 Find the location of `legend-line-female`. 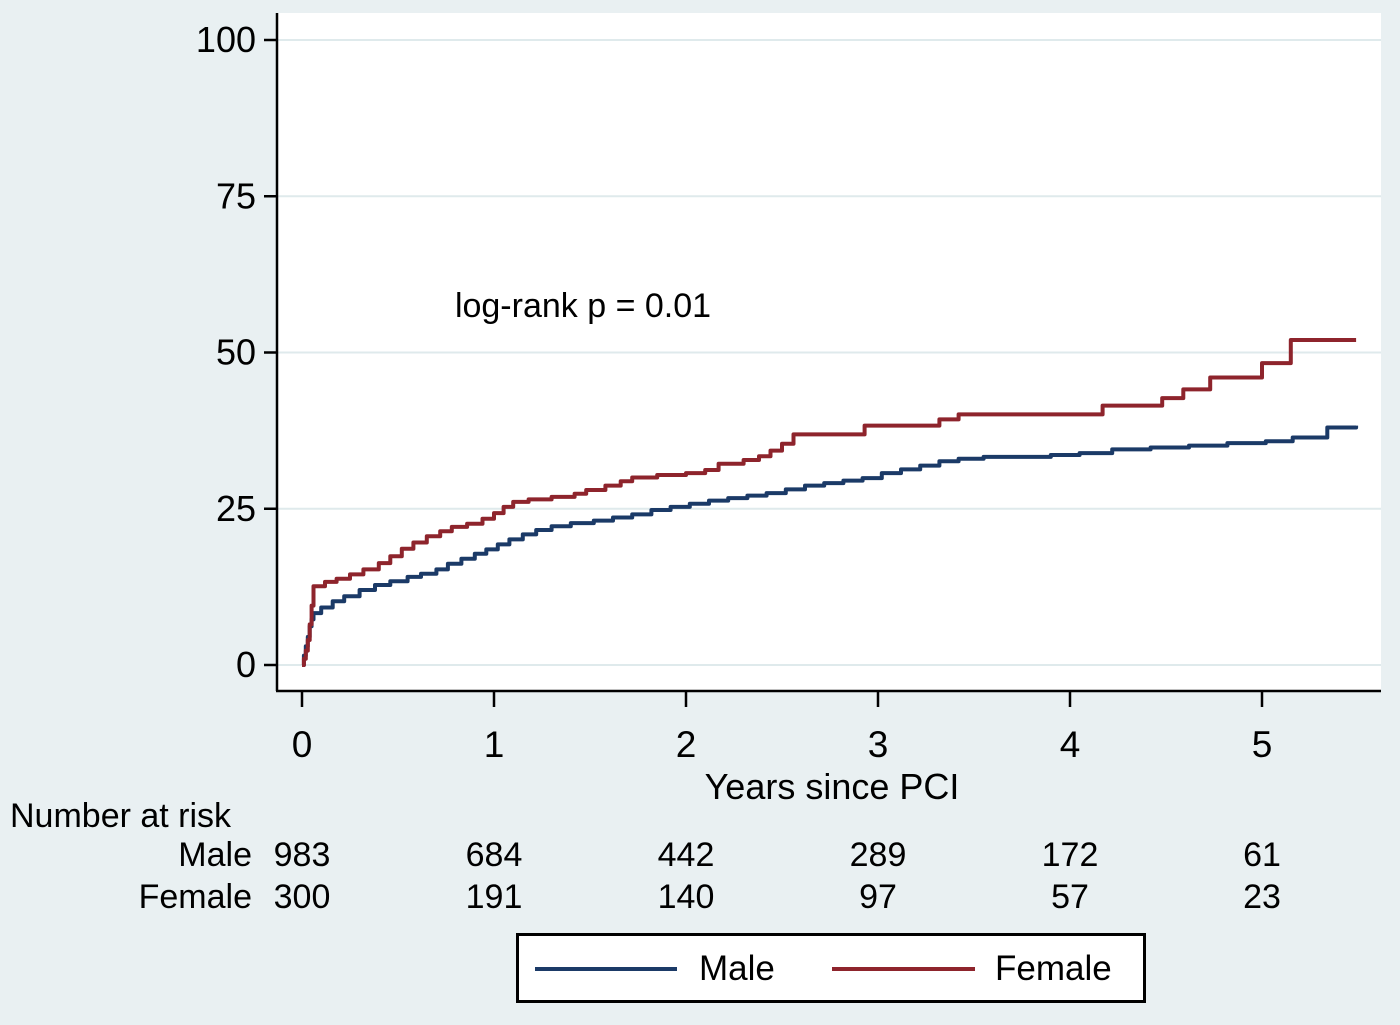

legend-line-female is located at coordinates (903, 969).